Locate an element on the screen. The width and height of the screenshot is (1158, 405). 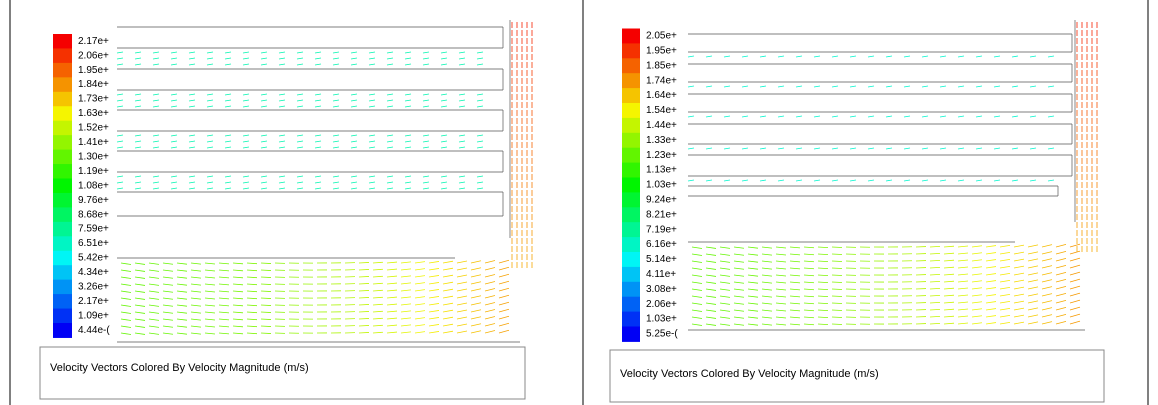
legend-label: 1.33e+ is located at coordinates (661, 140).